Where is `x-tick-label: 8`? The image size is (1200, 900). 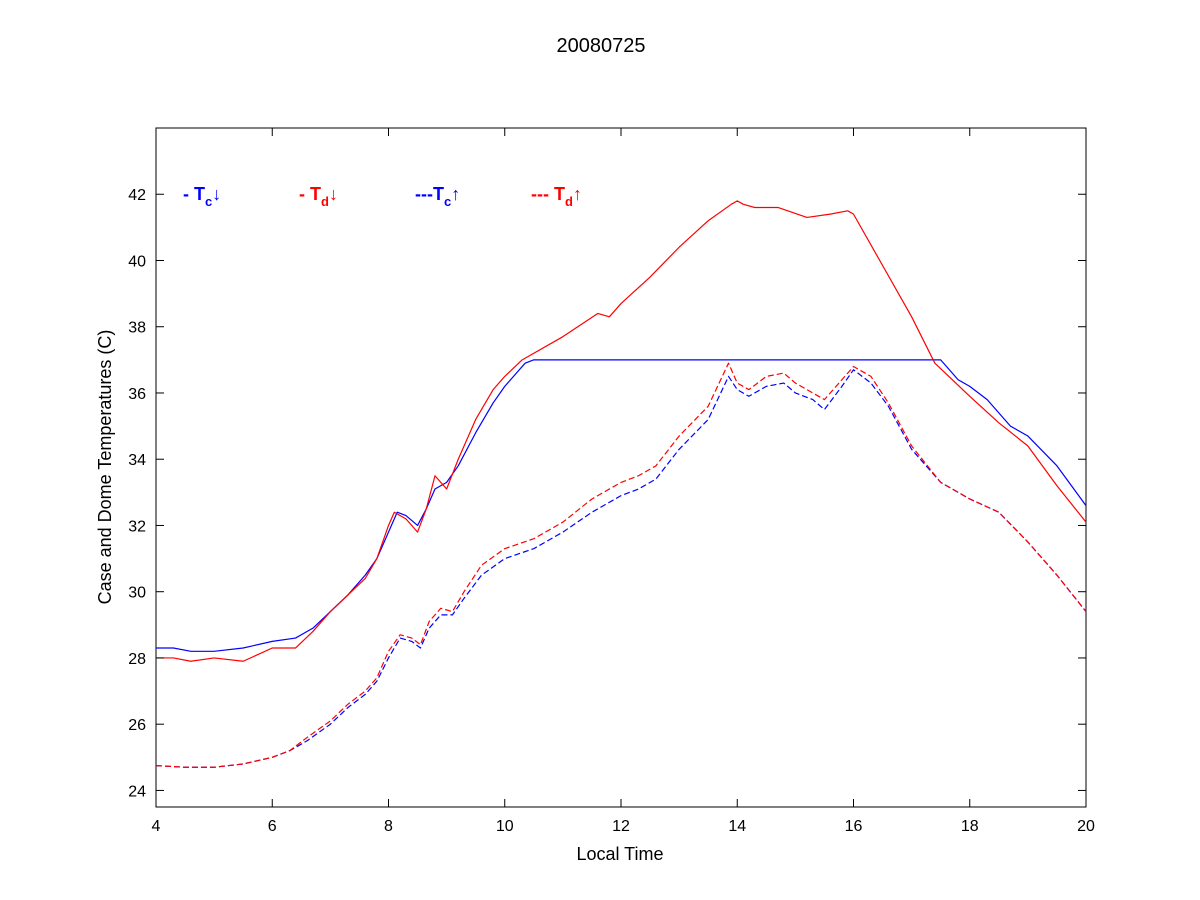
x-tick-label: 8 is located at coordinates (388, 826).